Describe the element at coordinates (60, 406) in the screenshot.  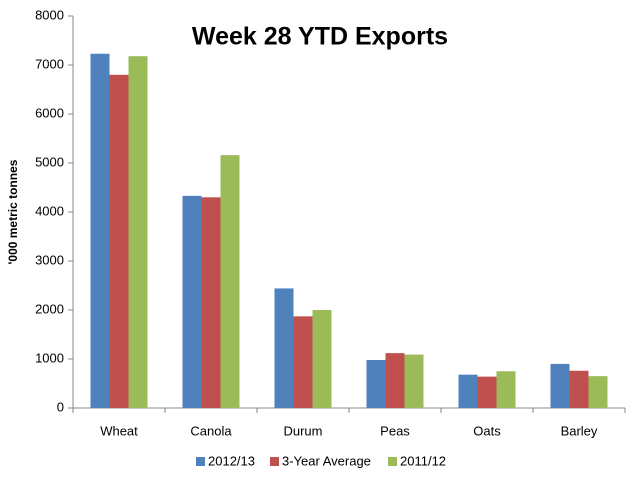
I see `y-tick-label: 0` at that location.